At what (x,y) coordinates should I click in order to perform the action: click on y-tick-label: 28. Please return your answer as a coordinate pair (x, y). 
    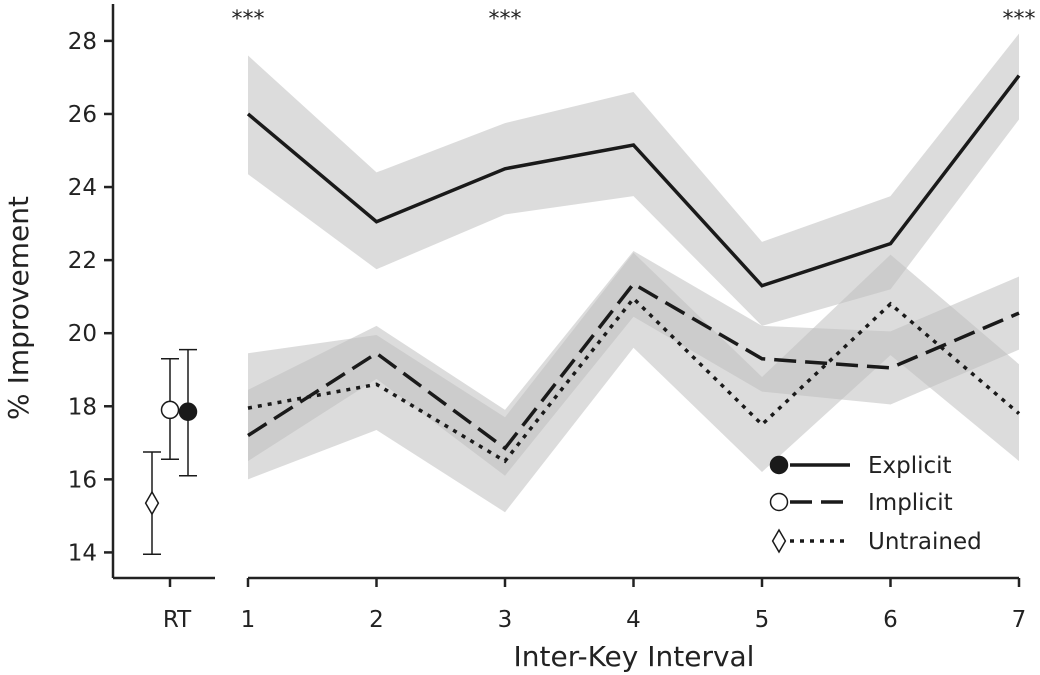
    Looking at the image, I should click on (82, 42).